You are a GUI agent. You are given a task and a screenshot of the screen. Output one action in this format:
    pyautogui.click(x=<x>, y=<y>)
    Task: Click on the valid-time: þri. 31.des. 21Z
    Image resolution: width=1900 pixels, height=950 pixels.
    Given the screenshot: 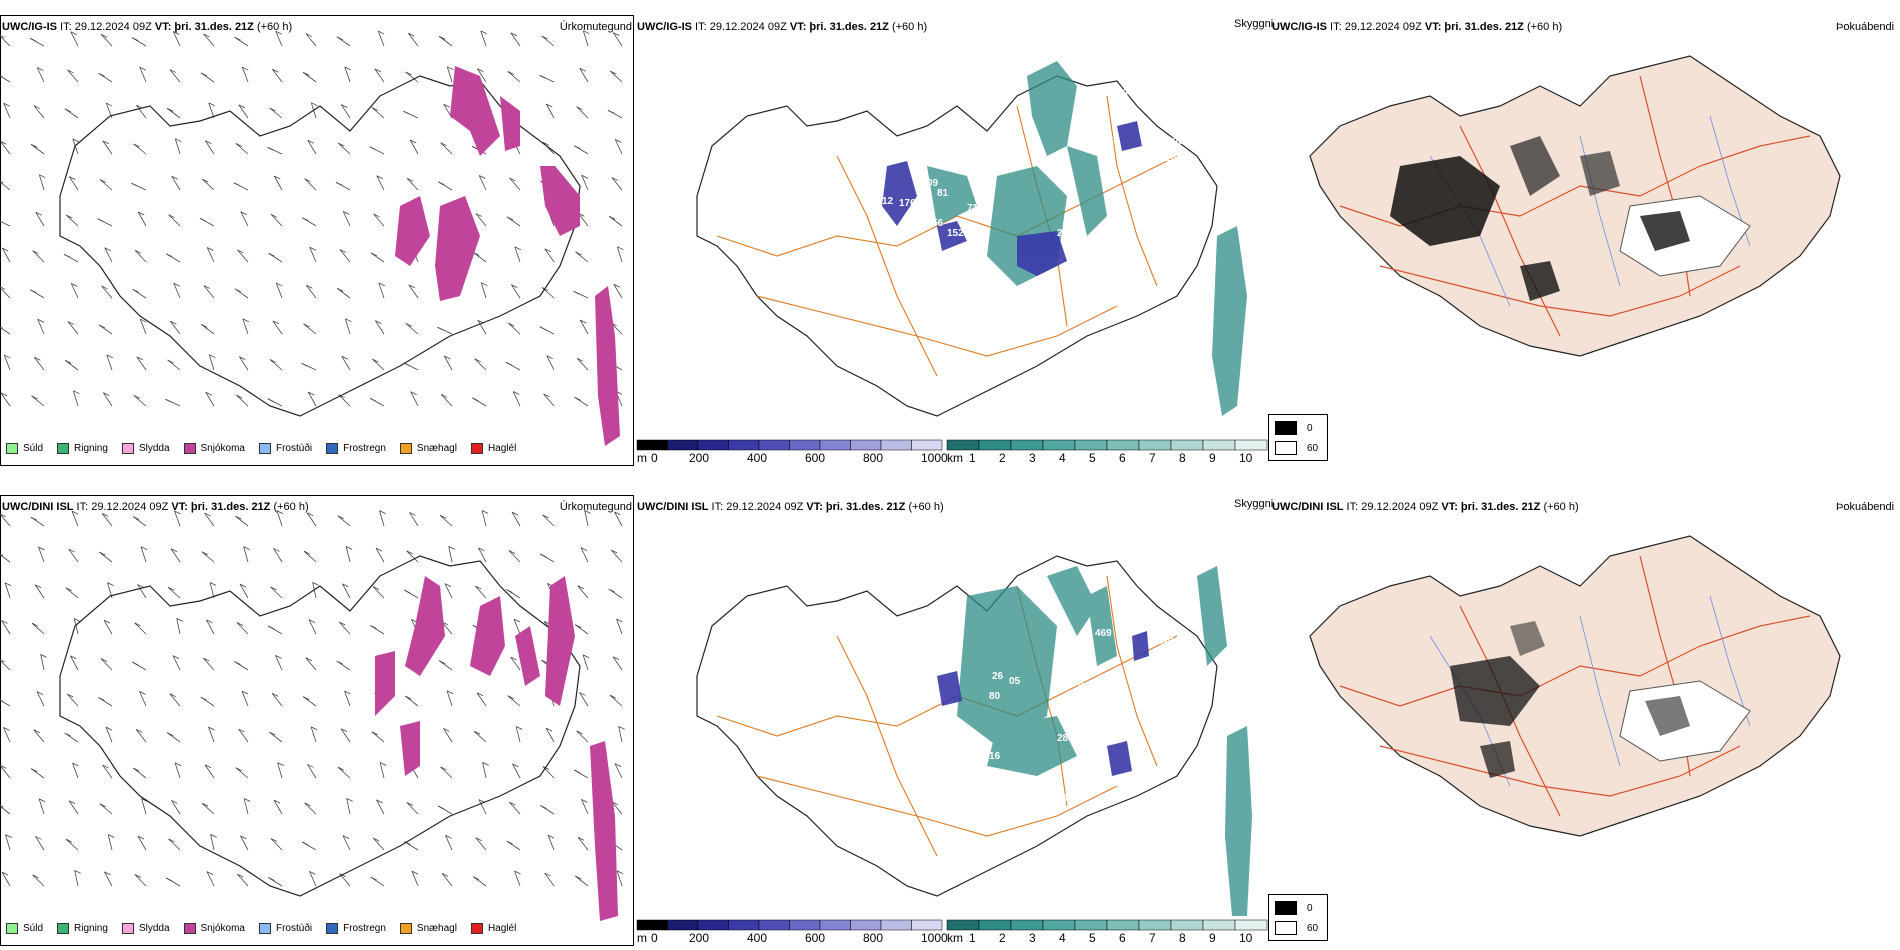 What is the action you would take?
    pyautogui.click(x=1482, y=27)
    